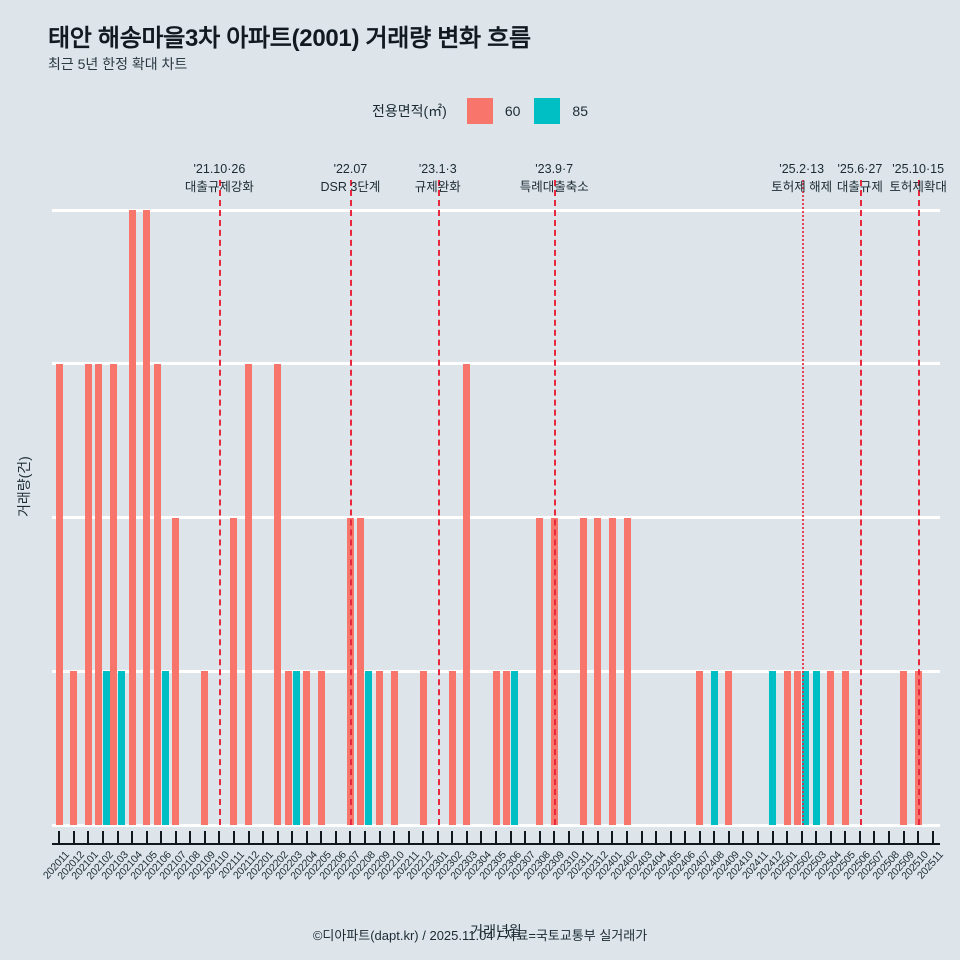  I want to click on chart-legend: 전용면적(㎡) 60 85, so click(480, 111).